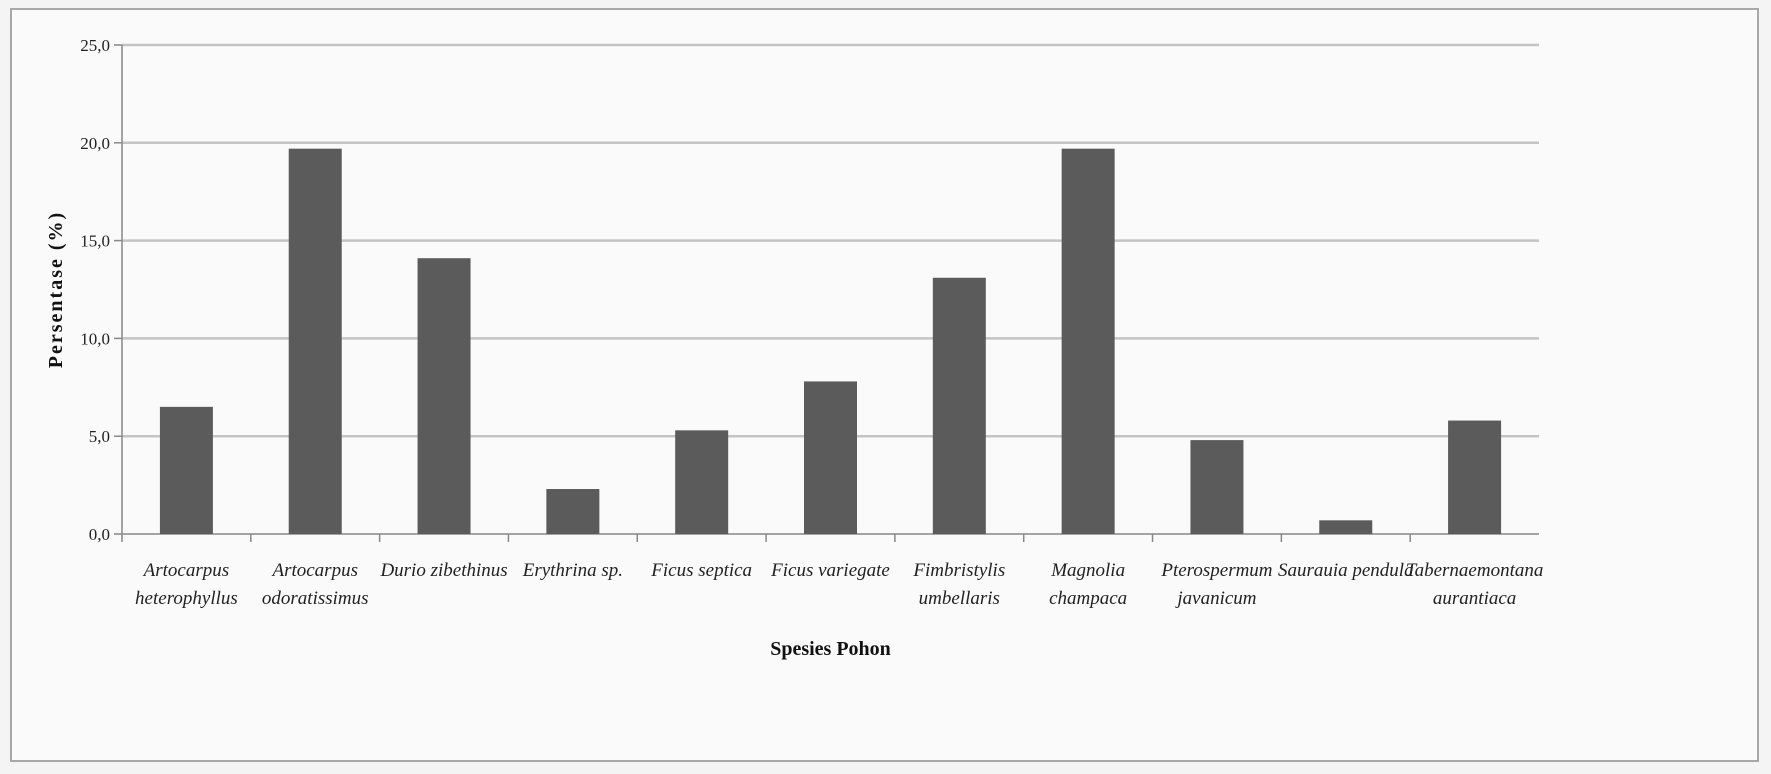 This screenshot has height=774, width=1771. Describe the element at coordinates (830, 649) in the screenshot. I see `x-axis-title: Spesies Pohon` at that location.